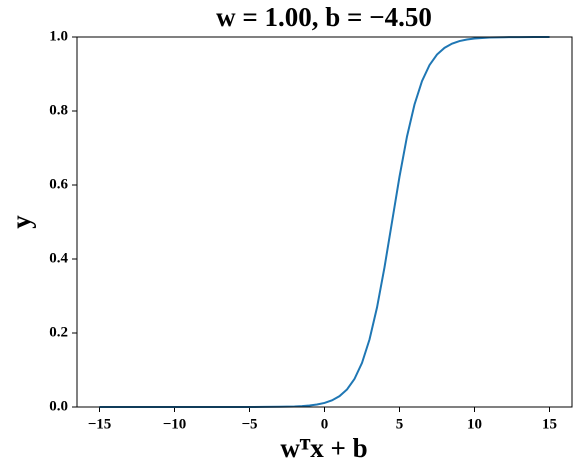 Image resolution: width=585 pixels, height=475 pixels. I want to click on x-tick-label: 5, so click(400, 424).